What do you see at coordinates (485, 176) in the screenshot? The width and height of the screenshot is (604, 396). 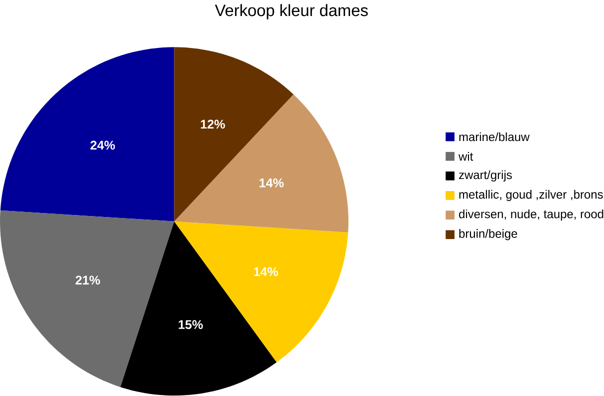 I see `legend-label: zwart/grijs` at bounding box center [485, 176].